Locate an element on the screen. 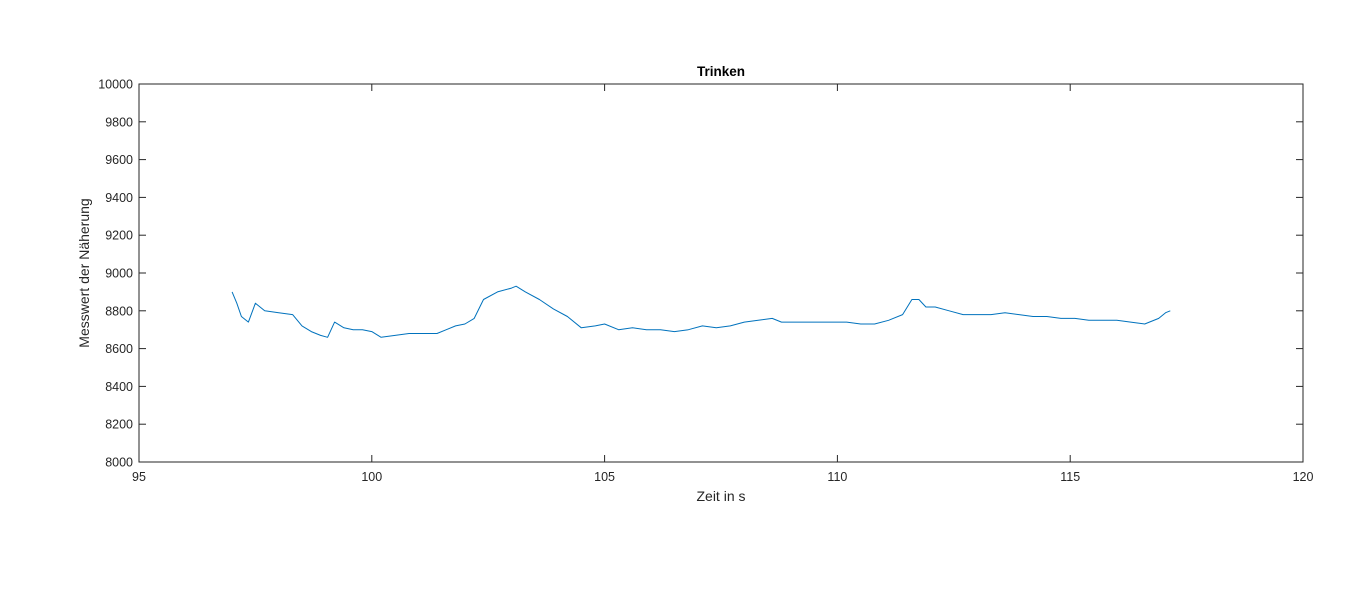 This screenshot has height=614, width=1366. y-tick-label: 9000 is located at coordinates (119, 274).